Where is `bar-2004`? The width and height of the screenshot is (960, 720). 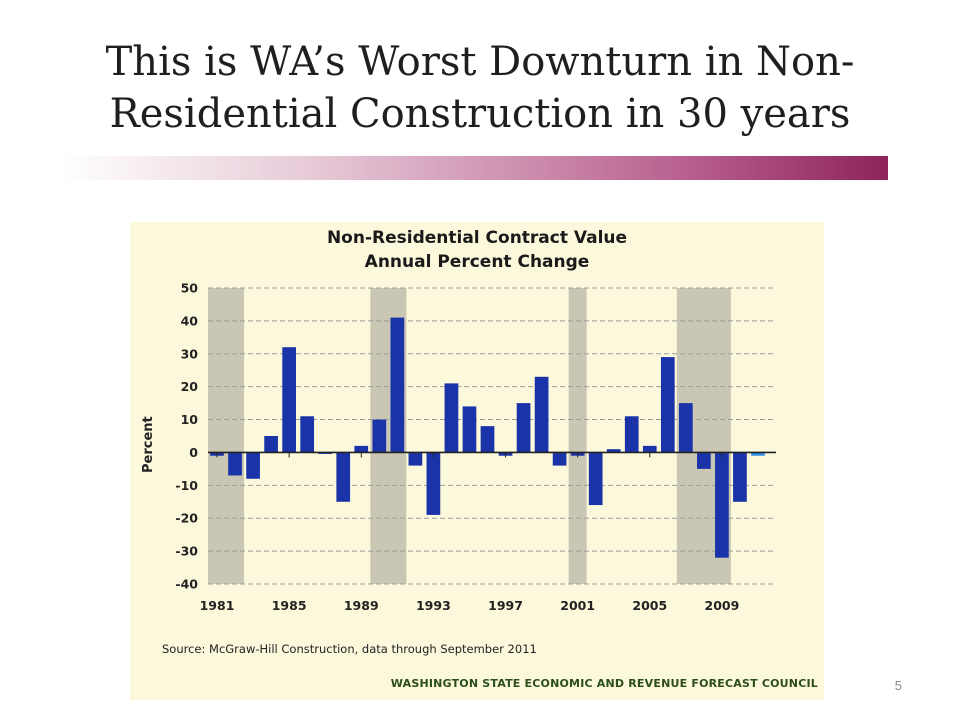
bar-2004 is located at coordinates (631, 434).